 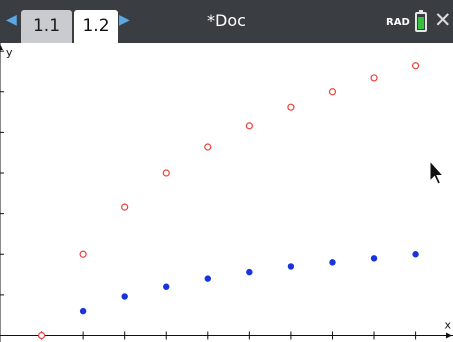 I want to click on y-axis-arrow, so click(x=1, y=47).